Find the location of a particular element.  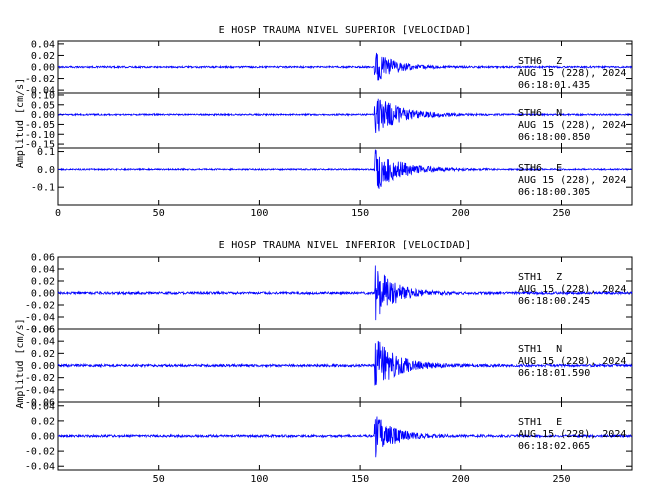

station-label: STH1 Z is located at coordinates (540, 277).